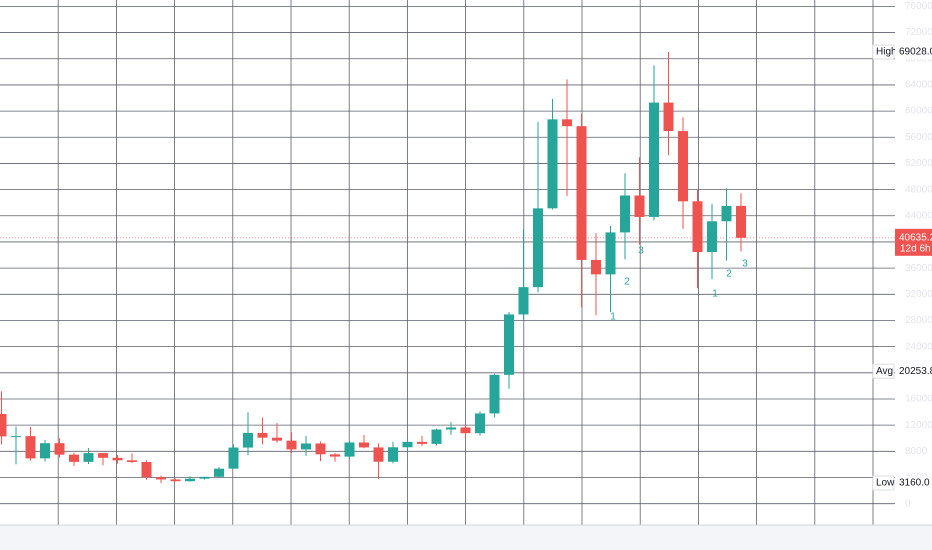 The width and height of the screenshot is (932, 550). What do you see at coordinates (918, 425) in the screenshot?
I see `y-tick-label: 12000` at bounding box center [918, 425].